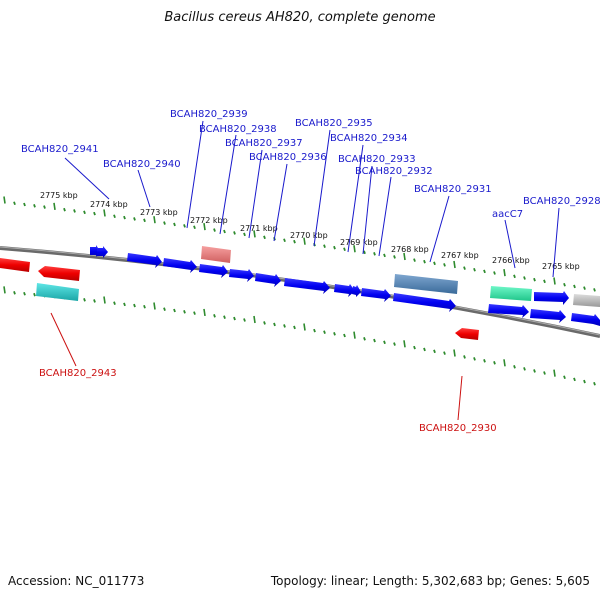 Image resolution: width=600 pixels, height=600 pixels. What do you see at coordinates (377, 159) in the screenshot?
I see `gene-label: BCAH820_2933` at bounding box center [377, 159].